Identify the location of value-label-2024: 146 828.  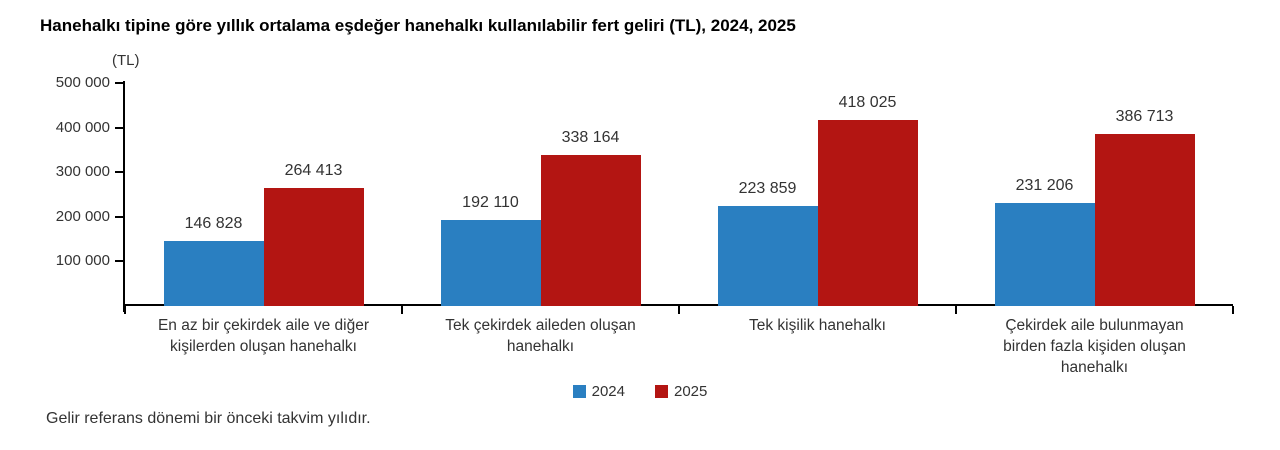
(213, 223).